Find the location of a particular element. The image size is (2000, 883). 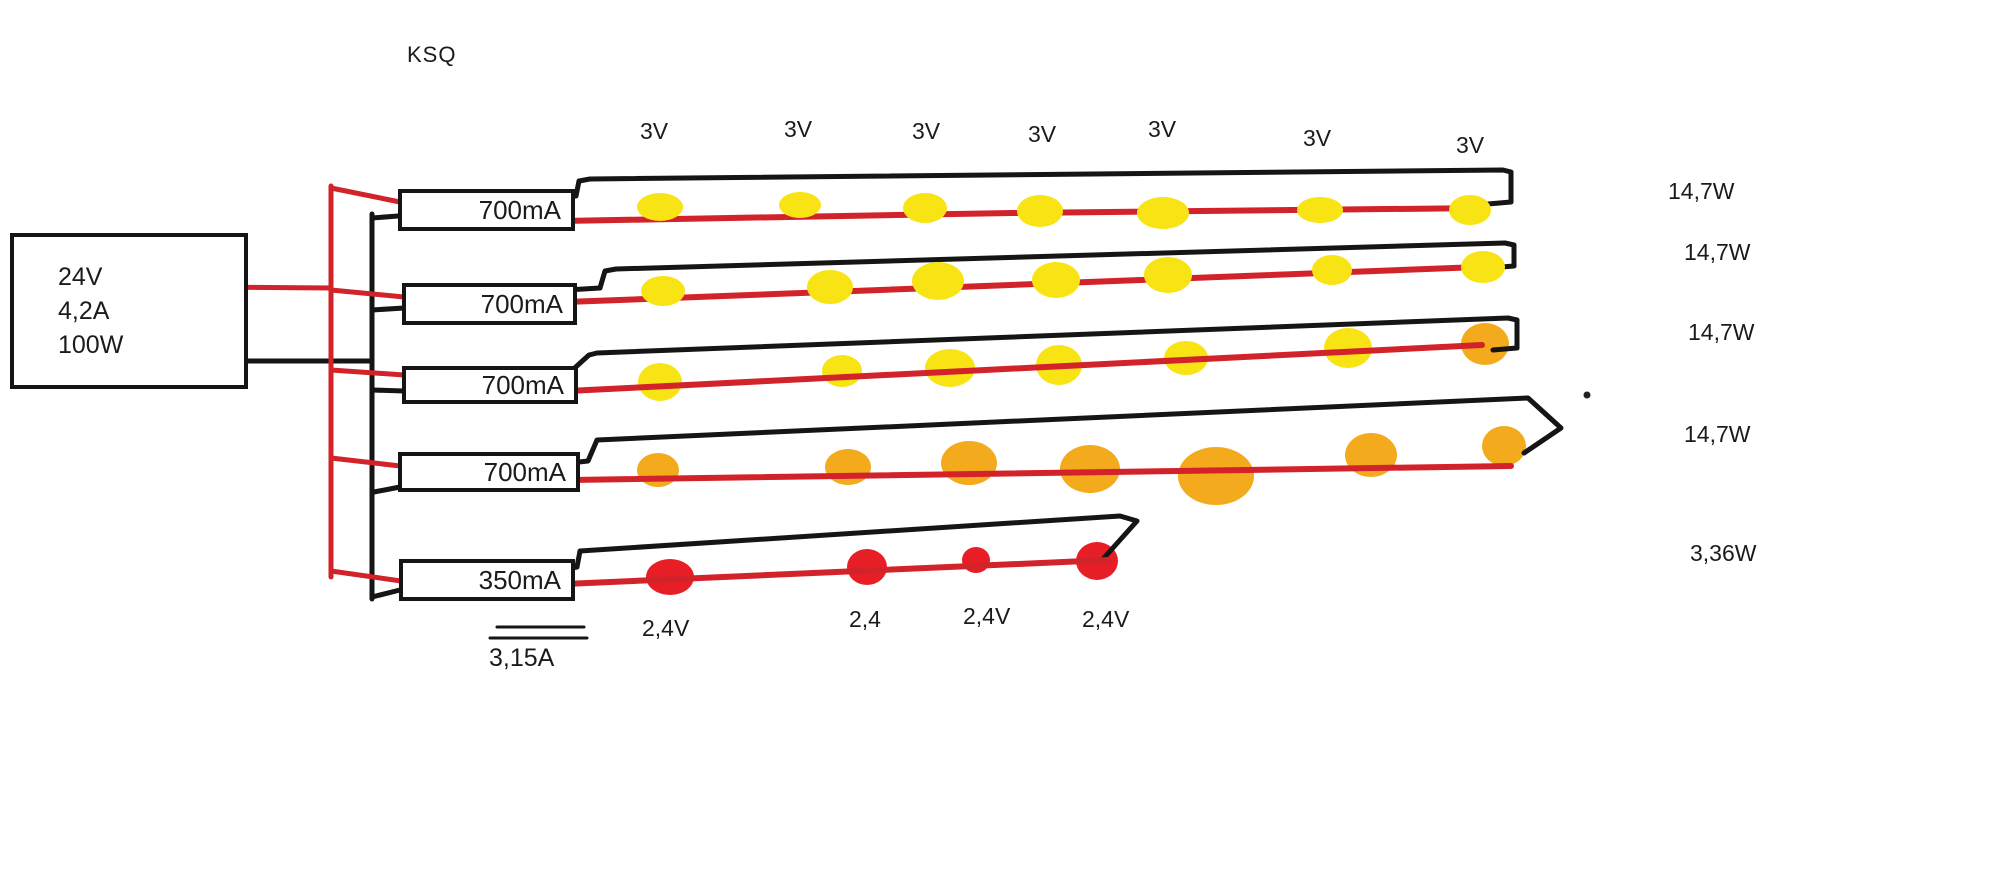

driver3-positive-stub is located at coordinates (367, 372).